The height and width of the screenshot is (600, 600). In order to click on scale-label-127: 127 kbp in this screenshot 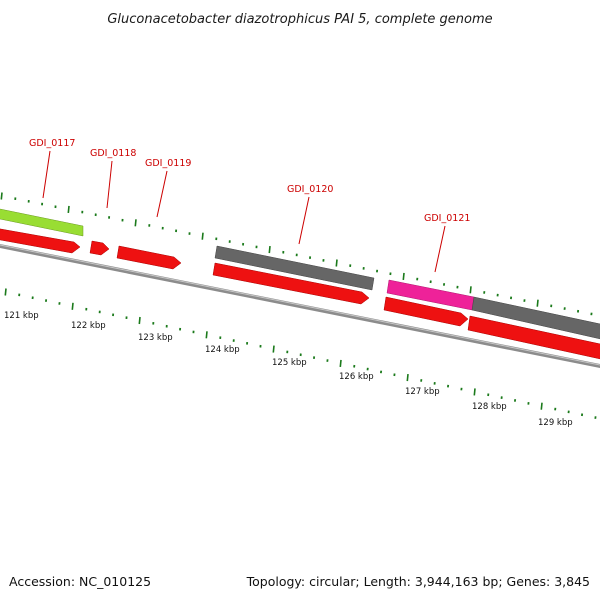, I will do `click(422, 392)`.